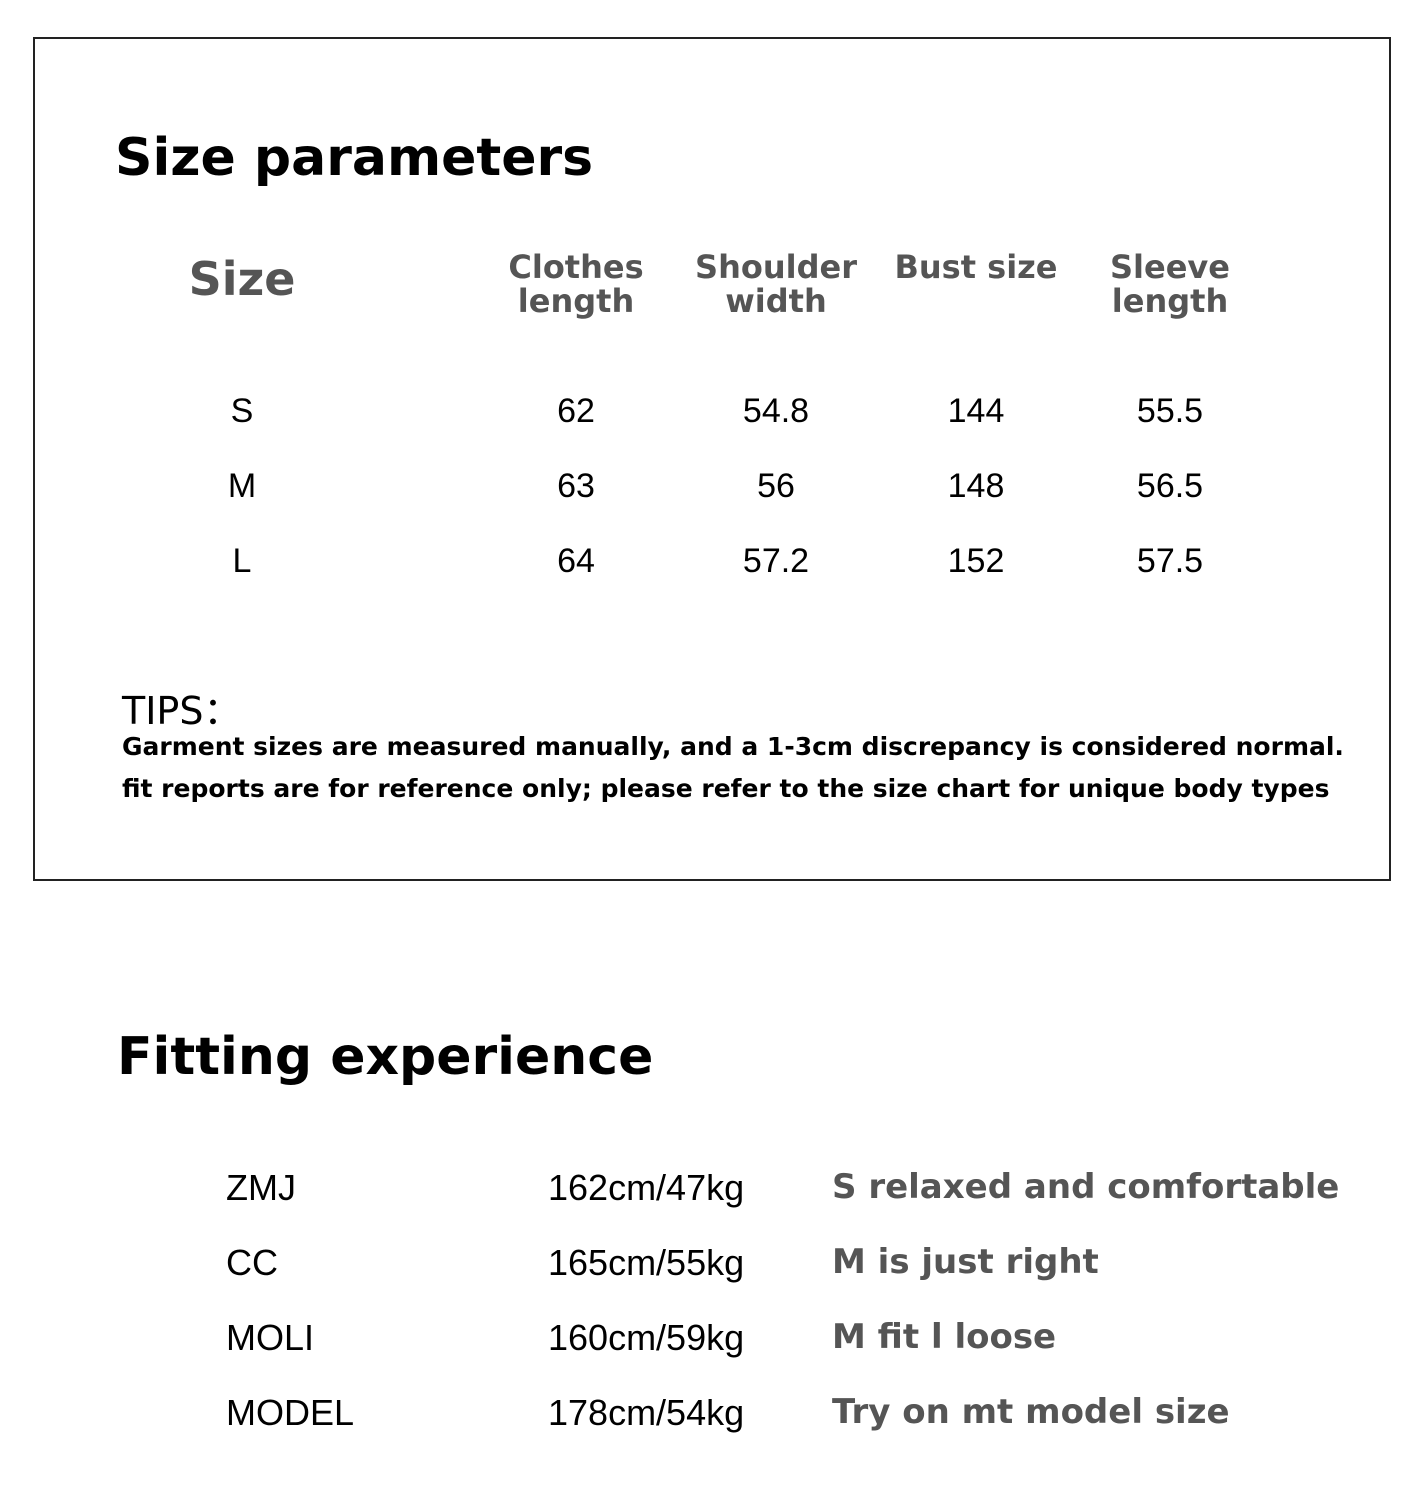 The image size is (1425, 1504). What do you see at coordinates (646, 1187) in the screenshot?
I see `fit-cell: 162cm/47kg` at bounding box center [646, 1187].